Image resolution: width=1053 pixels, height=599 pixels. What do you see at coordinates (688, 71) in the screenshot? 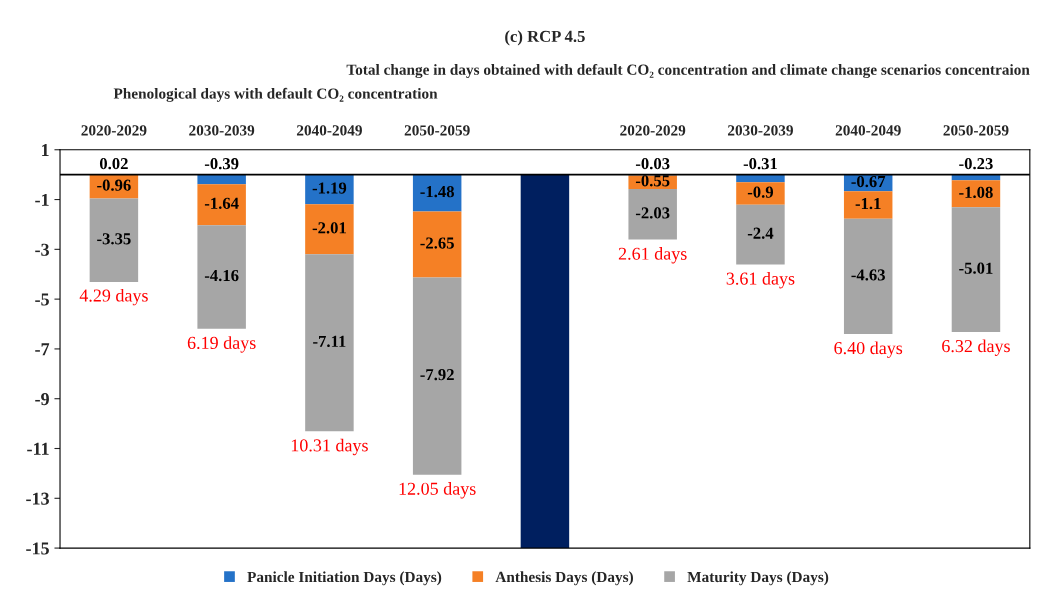
I see `text: Total change in days obtained with default CO₂ concentration and climate change scenarios concentraion` at bounding box center [688, 71].